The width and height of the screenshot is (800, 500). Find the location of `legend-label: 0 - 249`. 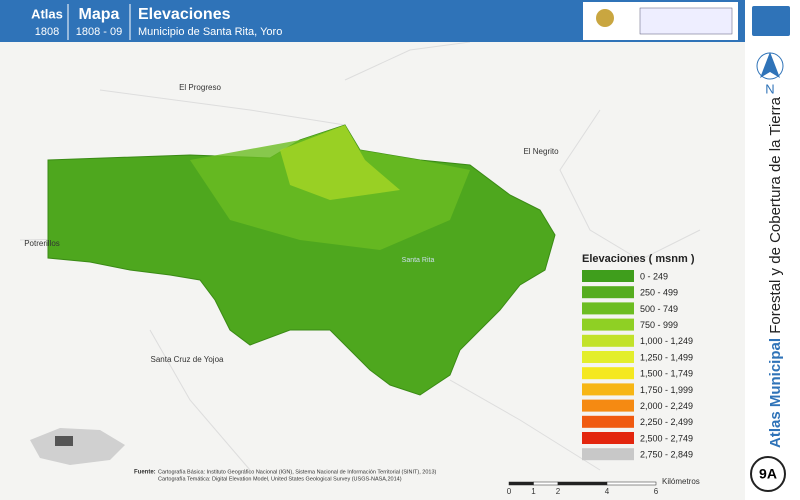

legend-label: 0 - 249 is located at coordinates (654, 276).